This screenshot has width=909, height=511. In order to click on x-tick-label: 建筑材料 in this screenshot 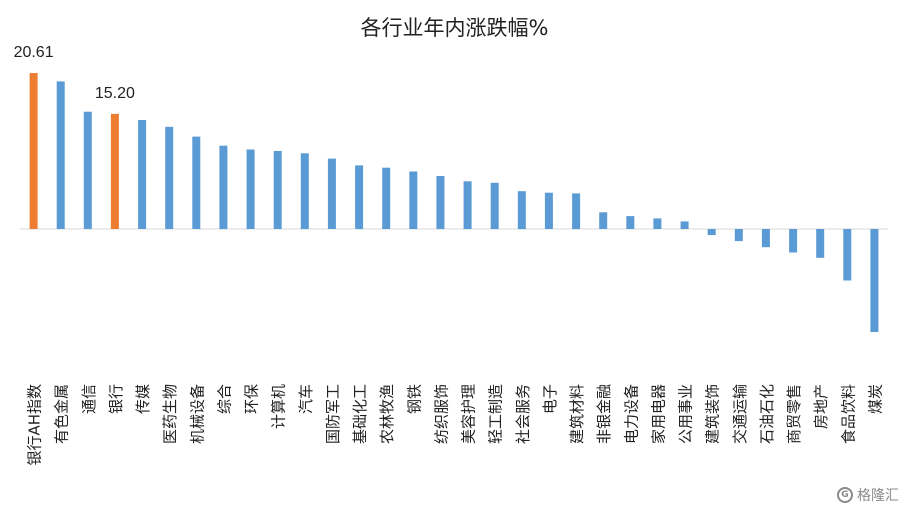, I will do `click(577, 414)`.